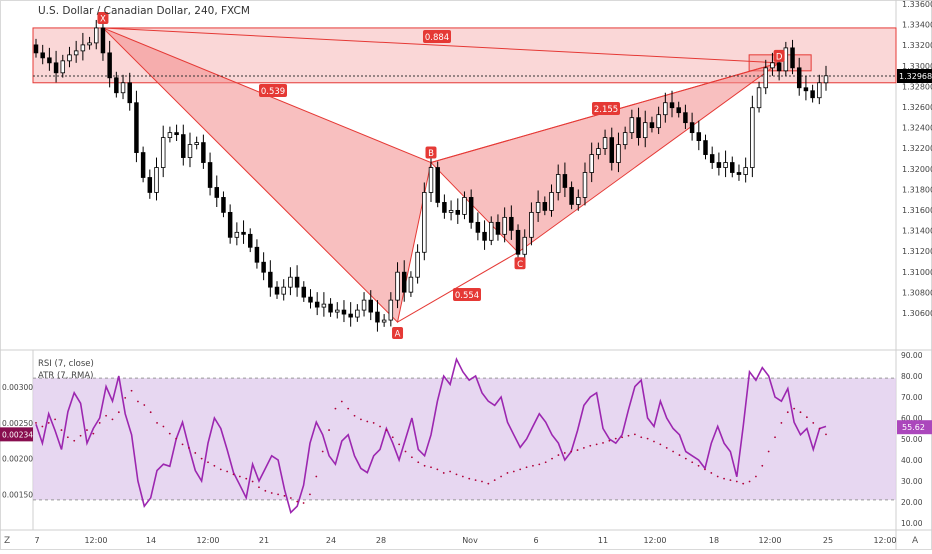  What do you see at coordinates (17, 434) in the screenshot?
I see `atr-value-label: 0.00234` at bounding box center [17, 434].